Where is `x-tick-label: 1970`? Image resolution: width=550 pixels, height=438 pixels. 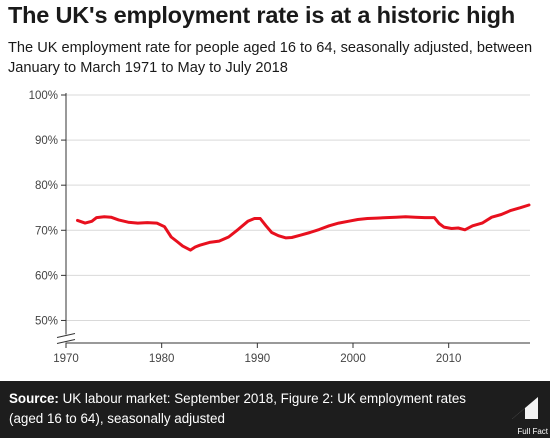
x-tick-label: 1970 is located at coordinates (66, 359).